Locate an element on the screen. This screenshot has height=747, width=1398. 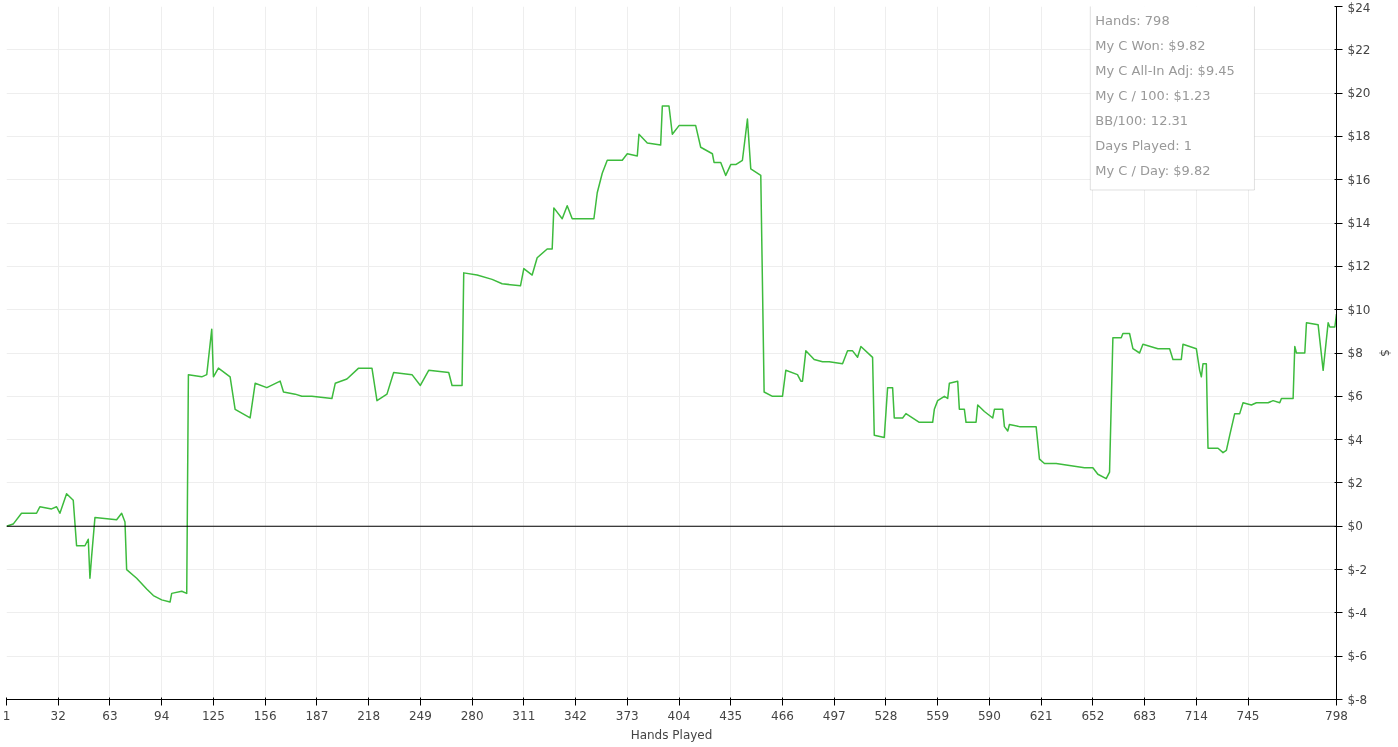
y-tick-label: $-6 is located at coordinates (1357, 656).